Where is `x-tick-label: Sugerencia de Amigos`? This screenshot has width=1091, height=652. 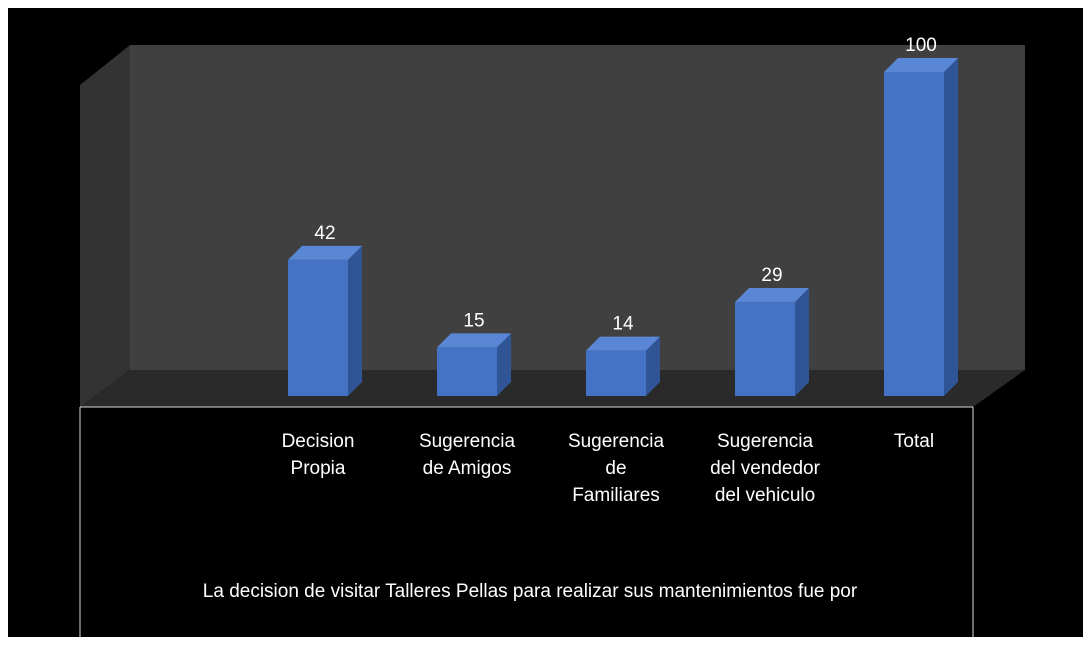 x-tick-label: Sugerencia de Amigos is located at coordinates (467, 455).